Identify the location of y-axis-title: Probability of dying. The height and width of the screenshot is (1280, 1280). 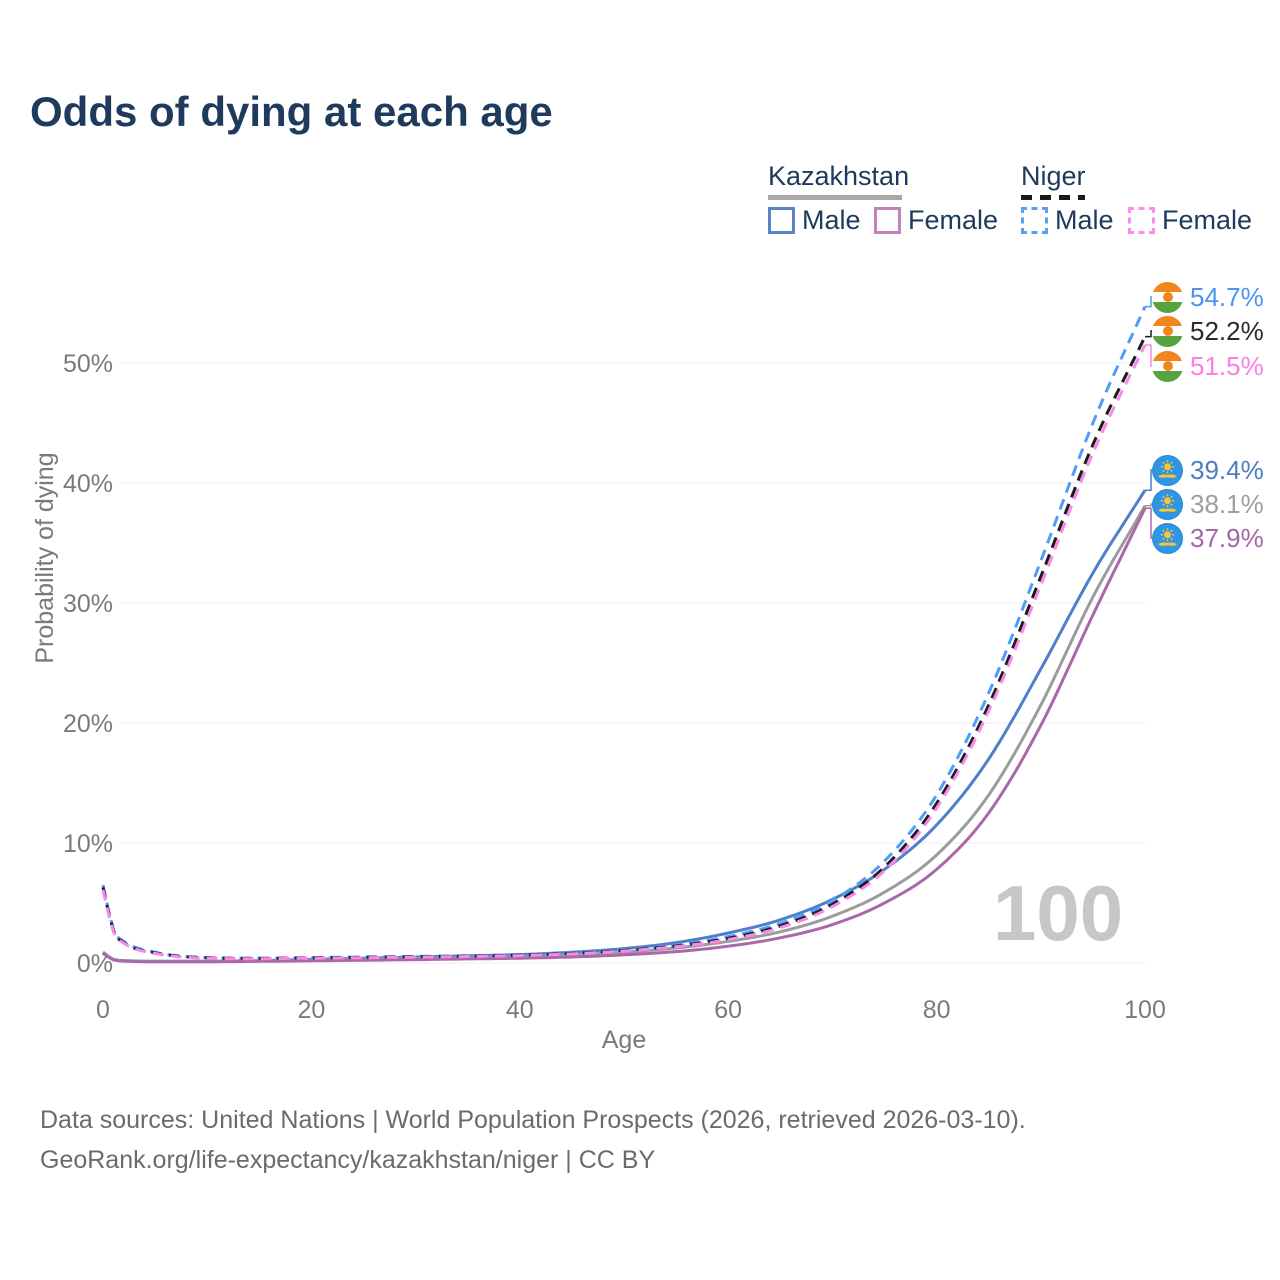
(45, 558).